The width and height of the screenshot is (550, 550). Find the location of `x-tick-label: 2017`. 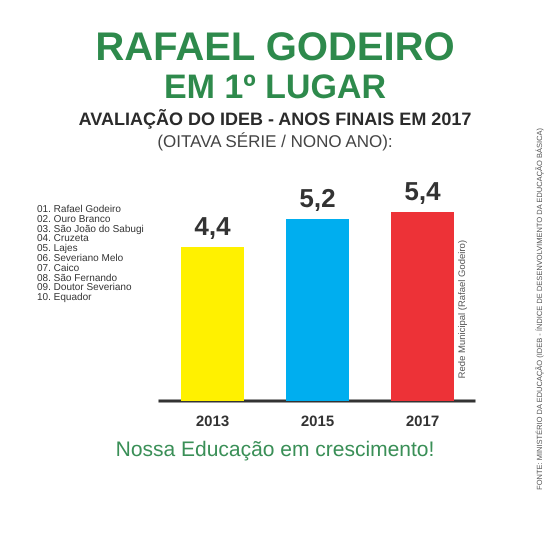

x-tick-label: 2017 is located at coordinates (423, 421).